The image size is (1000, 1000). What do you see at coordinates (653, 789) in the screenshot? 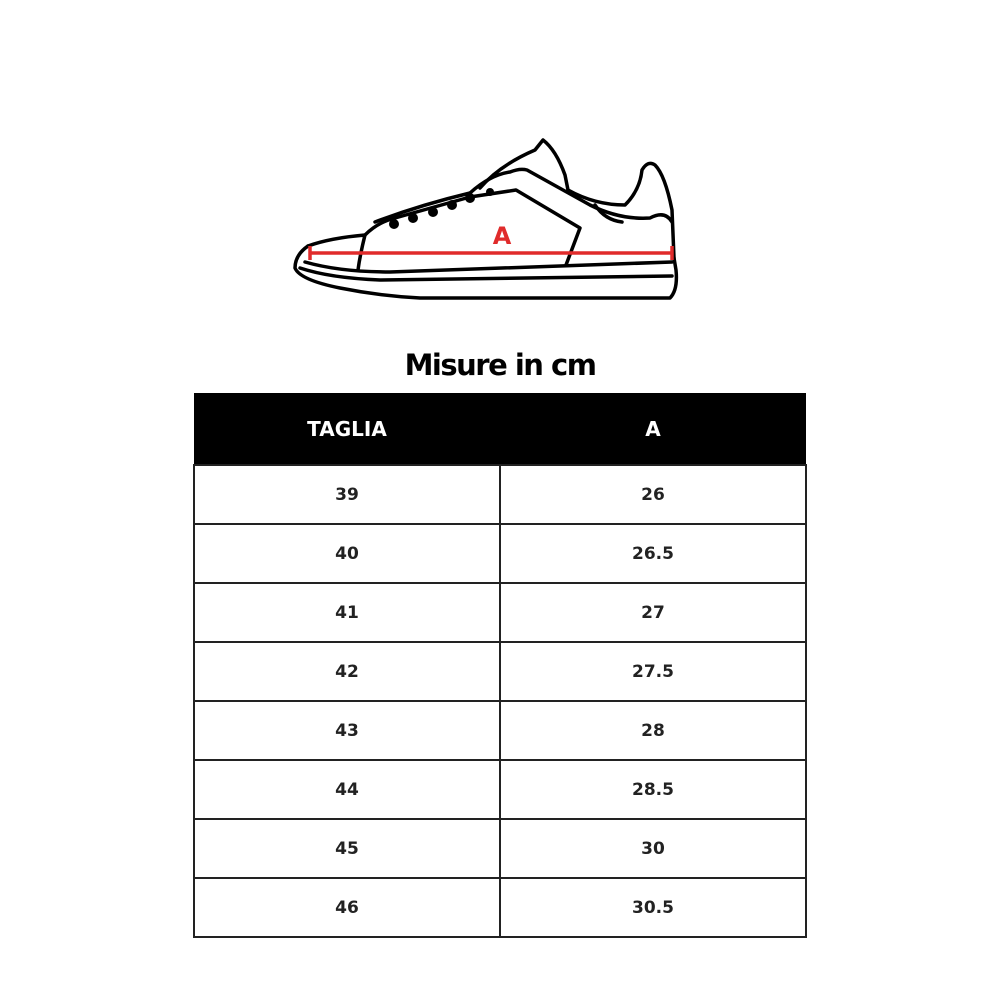
I see `length-cell: 28.5` at bounding box center [653, 789].